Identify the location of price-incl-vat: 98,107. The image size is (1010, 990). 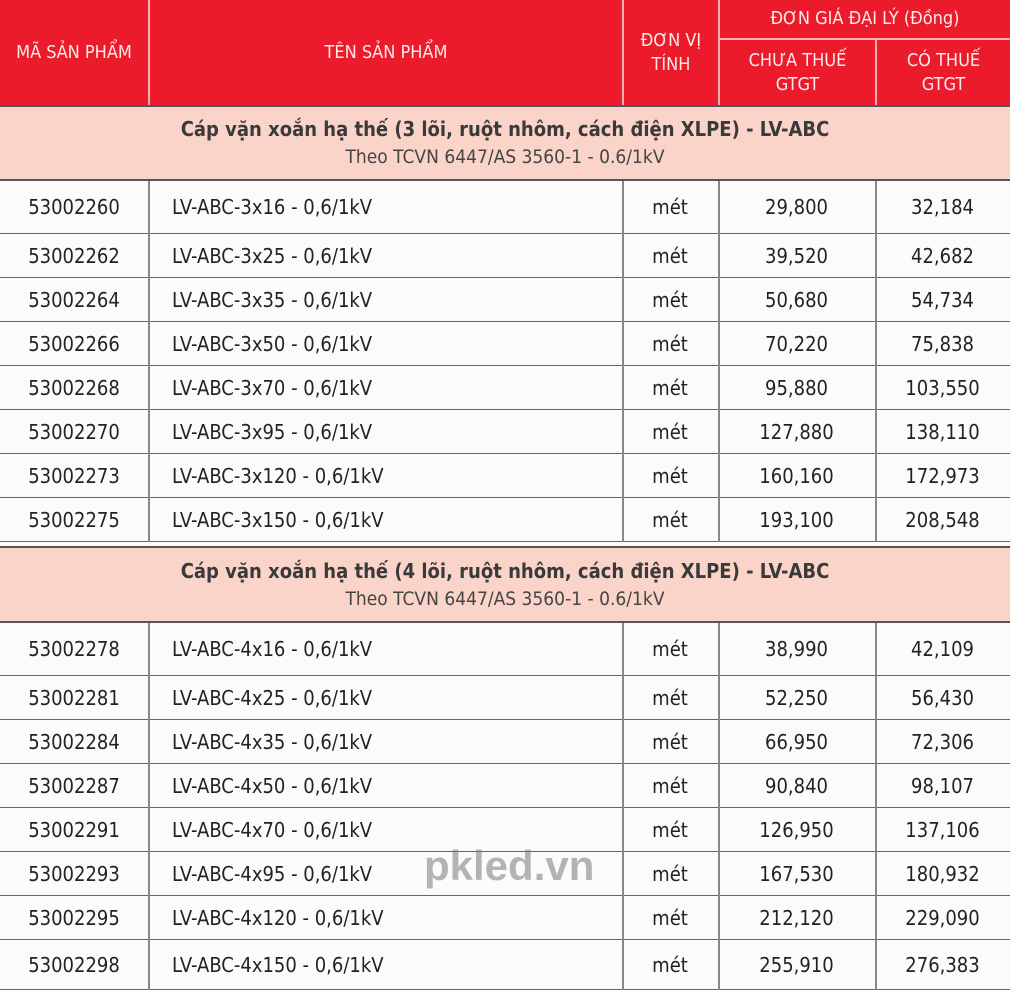
(942, 785).